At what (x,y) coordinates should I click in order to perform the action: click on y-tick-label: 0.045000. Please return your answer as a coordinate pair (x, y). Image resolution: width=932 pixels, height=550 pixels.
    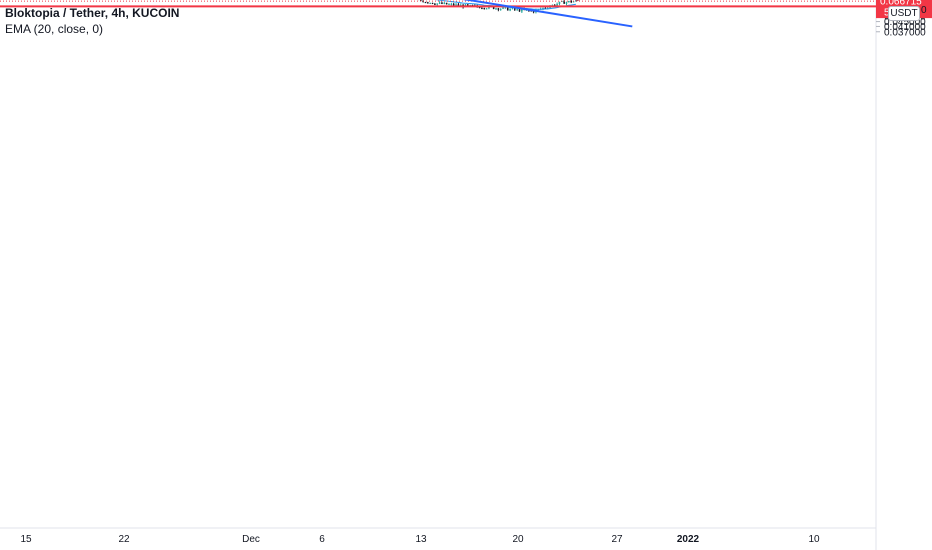
    Looking at the image, I should click on (905, 22).